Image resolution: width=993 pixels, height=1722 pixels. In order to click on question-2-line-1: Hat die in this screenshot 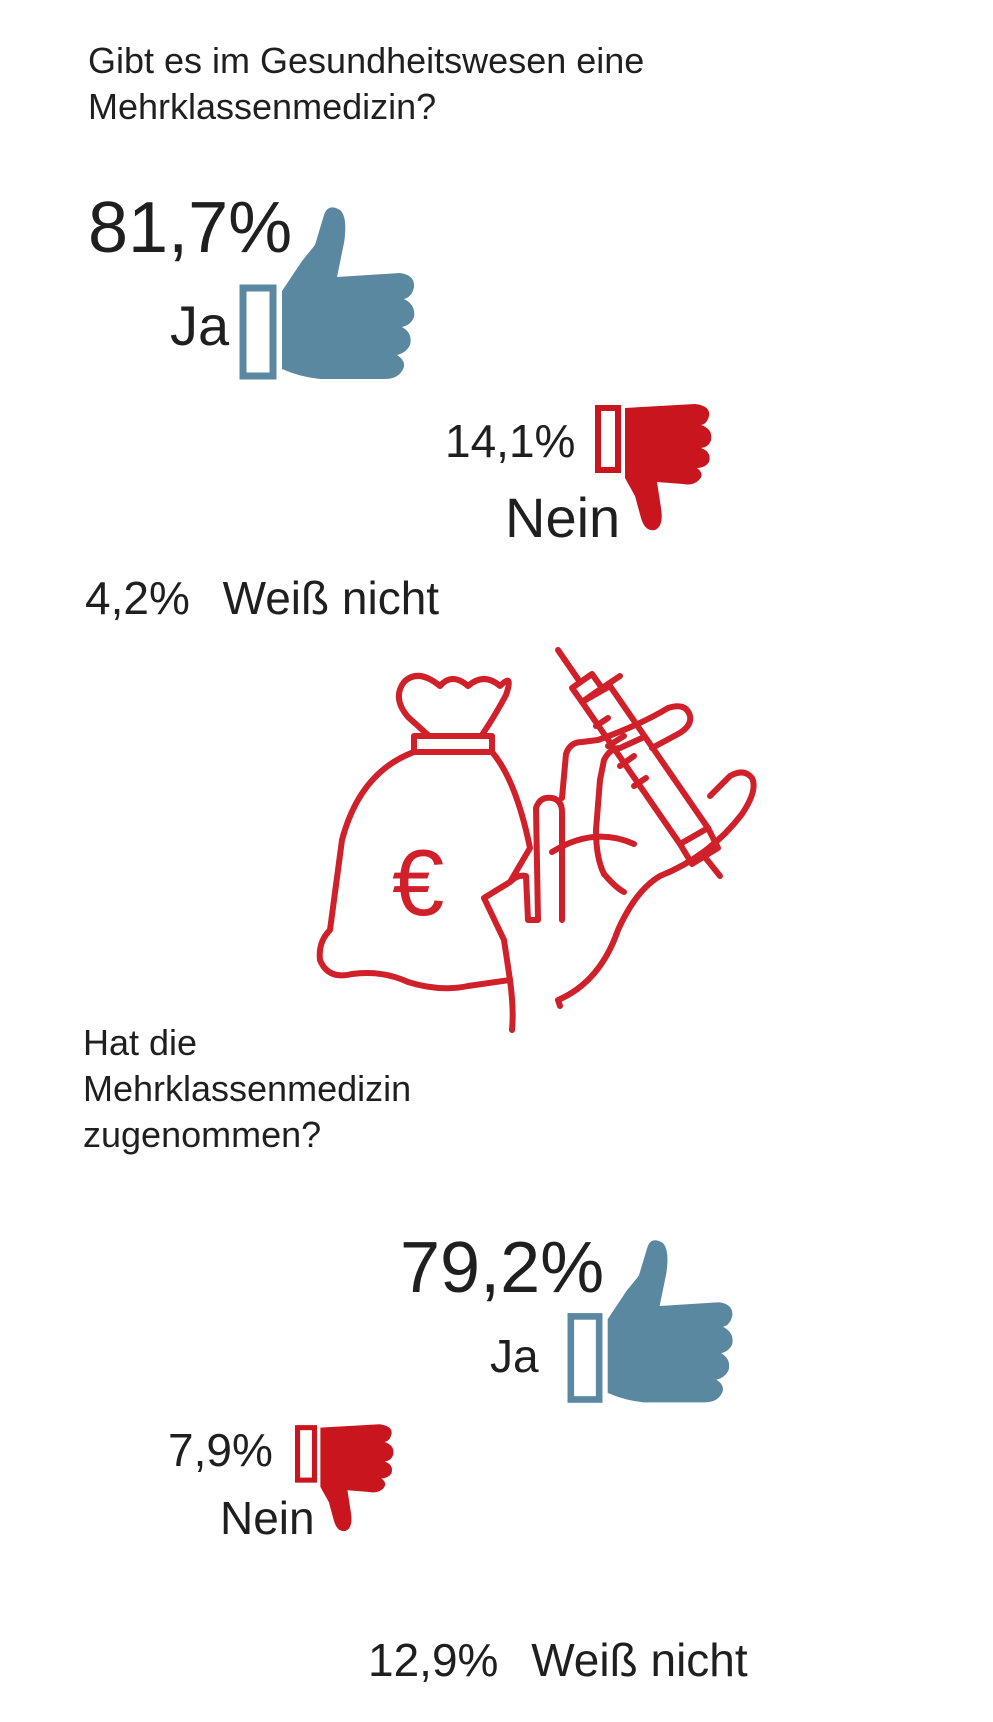, I will do `click(140, 1042)`.